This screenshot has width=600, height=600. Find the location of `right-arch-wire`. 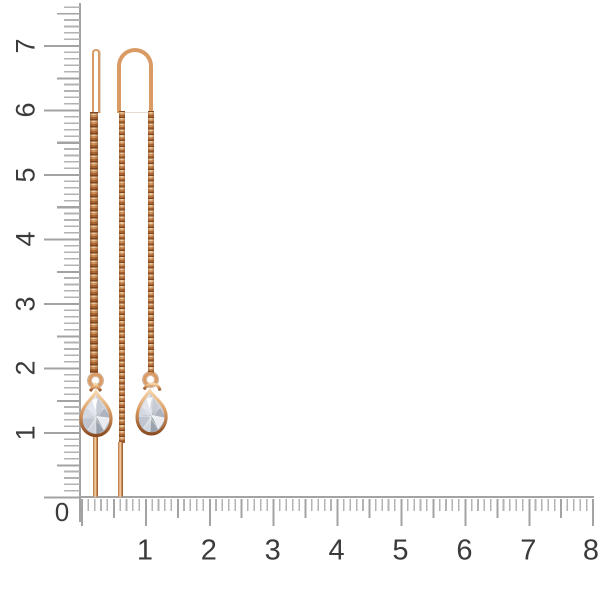

right-arch-wire is located at coordinates (135, 80).